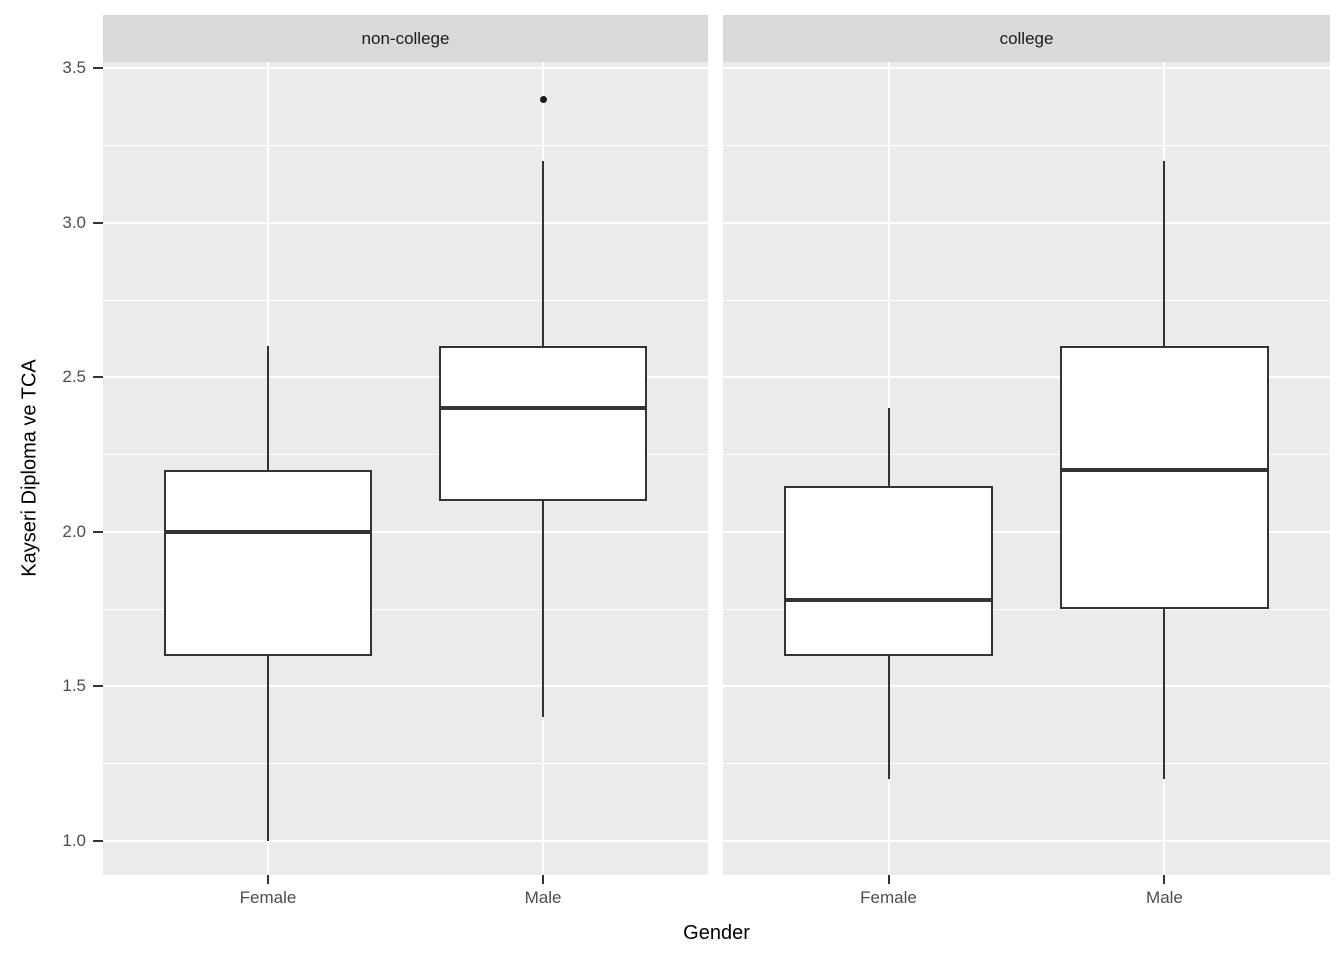  I want to click on x-axis-title-text: Gender, so click(716, 933).